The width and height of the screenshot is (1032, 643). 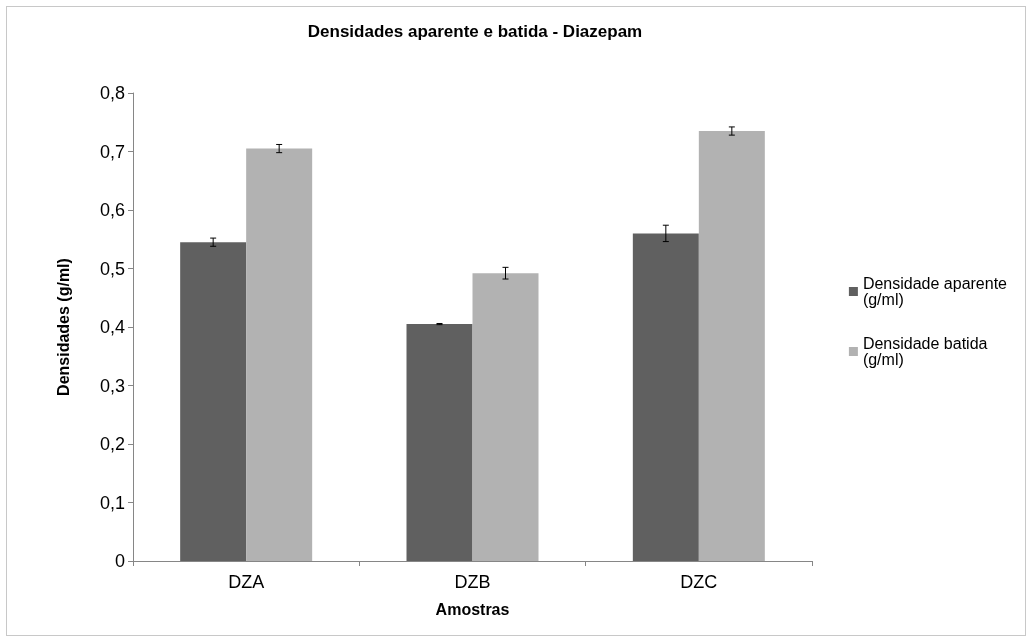 What do you see at coordinates (119, 561) in the screenshot?
I see `y-tick-label: 0` at bounding box center [119, 561].